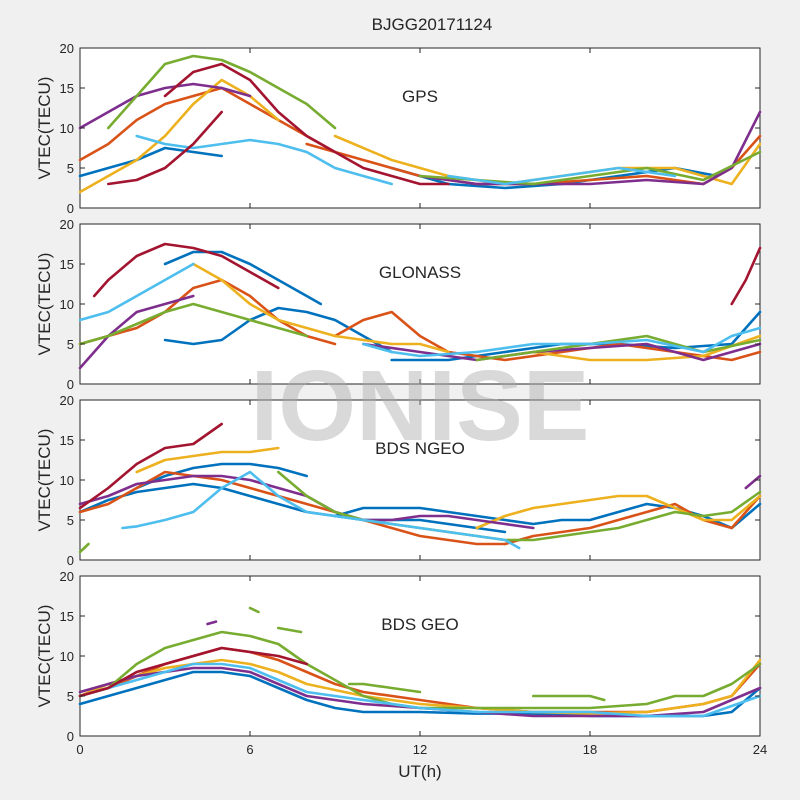  What do you see at coordinates (249, 749) in the screenshot?
I see `x-tick-label: 6` at bounding box center [249, 749].